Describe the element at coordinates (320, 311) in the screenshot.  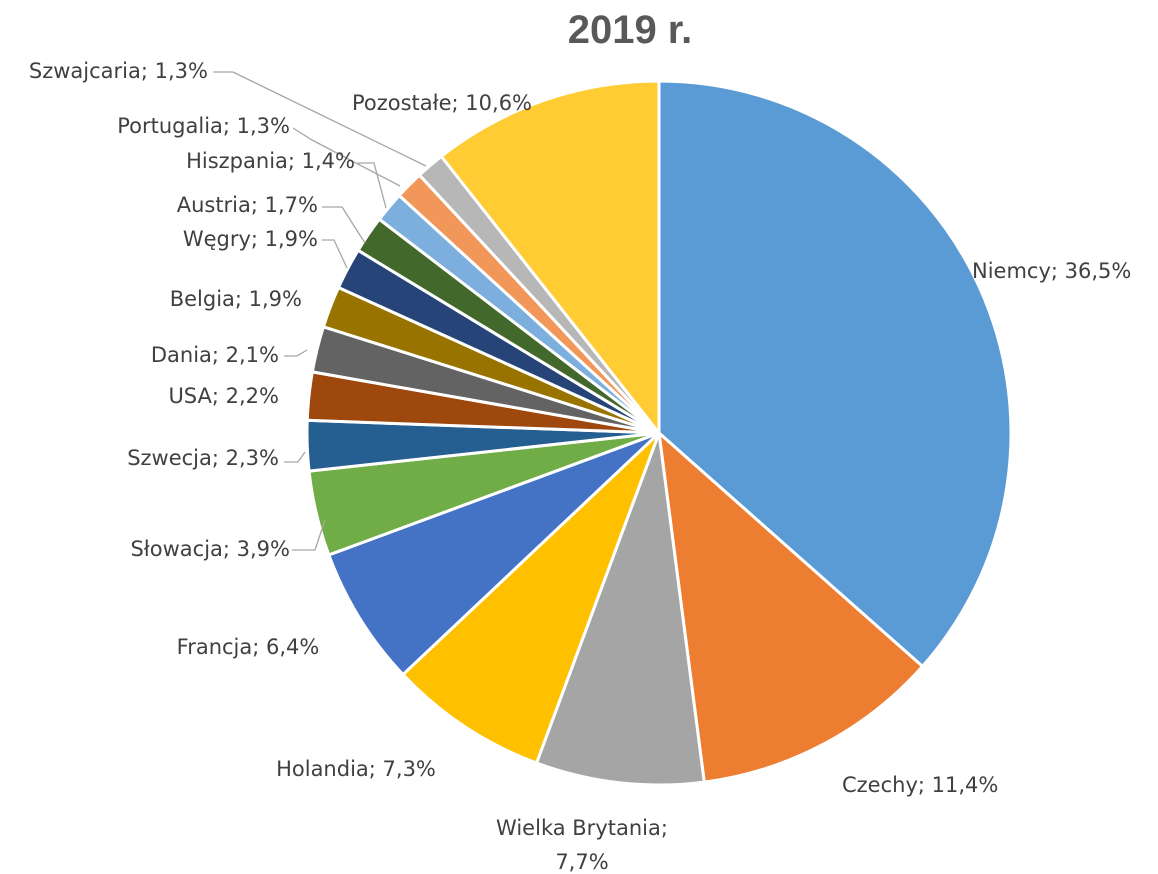
I see `leader-lines` at that location.